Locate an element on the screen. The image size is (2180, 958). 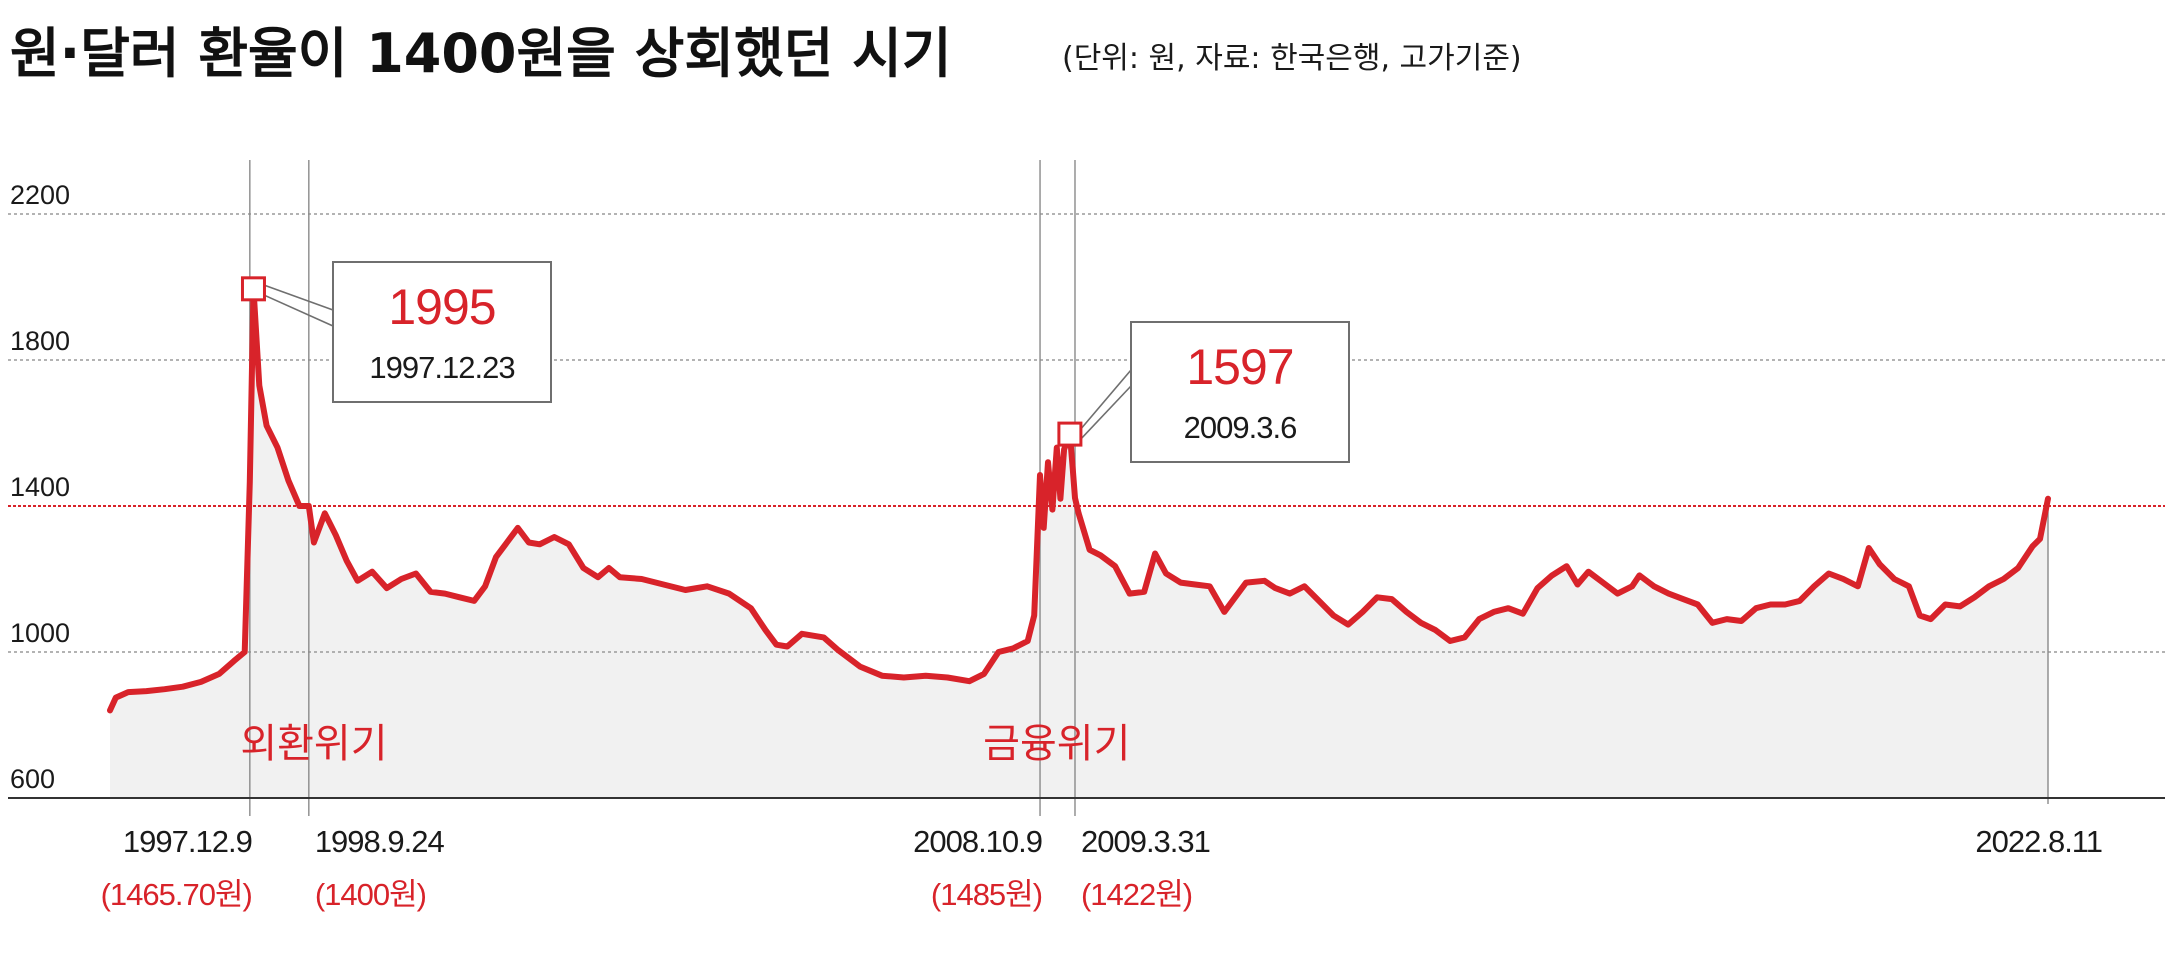
annotation-layer: 외환위기 금융위기 is located at coordinates (685, 744).